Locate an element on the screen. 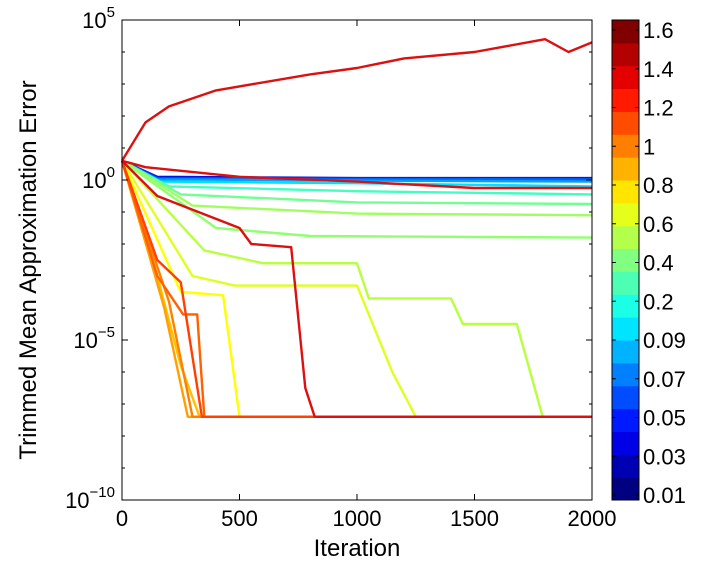  colorbar-tick-label: 1.4 is located at coordinates (658, 69).